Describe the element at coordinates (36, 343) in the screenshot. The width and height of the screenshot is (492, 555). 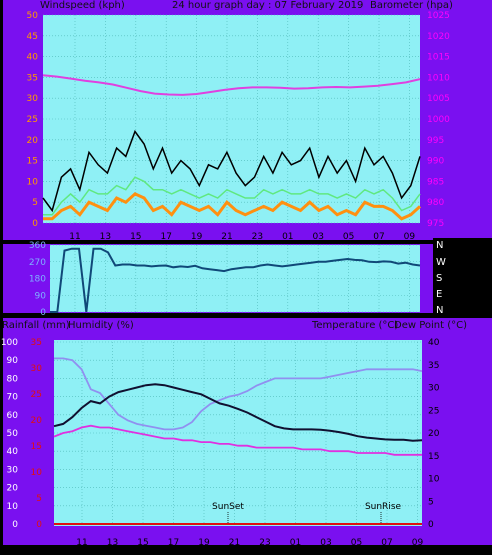
I see `rain-tick-label: 35` at that location.